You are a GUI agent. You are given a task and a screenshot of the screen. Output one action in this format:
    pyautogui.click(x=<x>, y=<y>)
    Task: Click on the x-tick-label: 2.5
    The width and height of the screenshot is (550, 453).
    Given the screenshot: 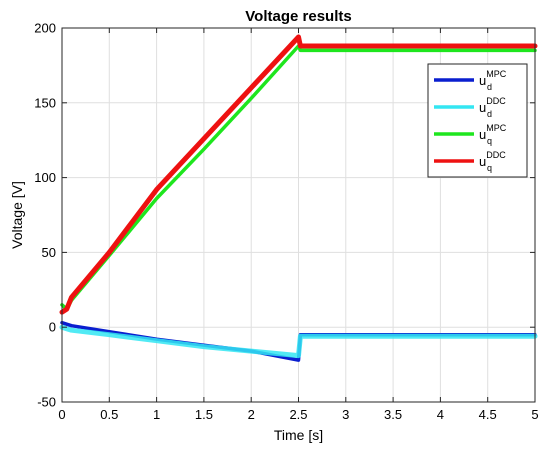 What is the action you would take?
    pyautogui.click(x=298, y=414)
    